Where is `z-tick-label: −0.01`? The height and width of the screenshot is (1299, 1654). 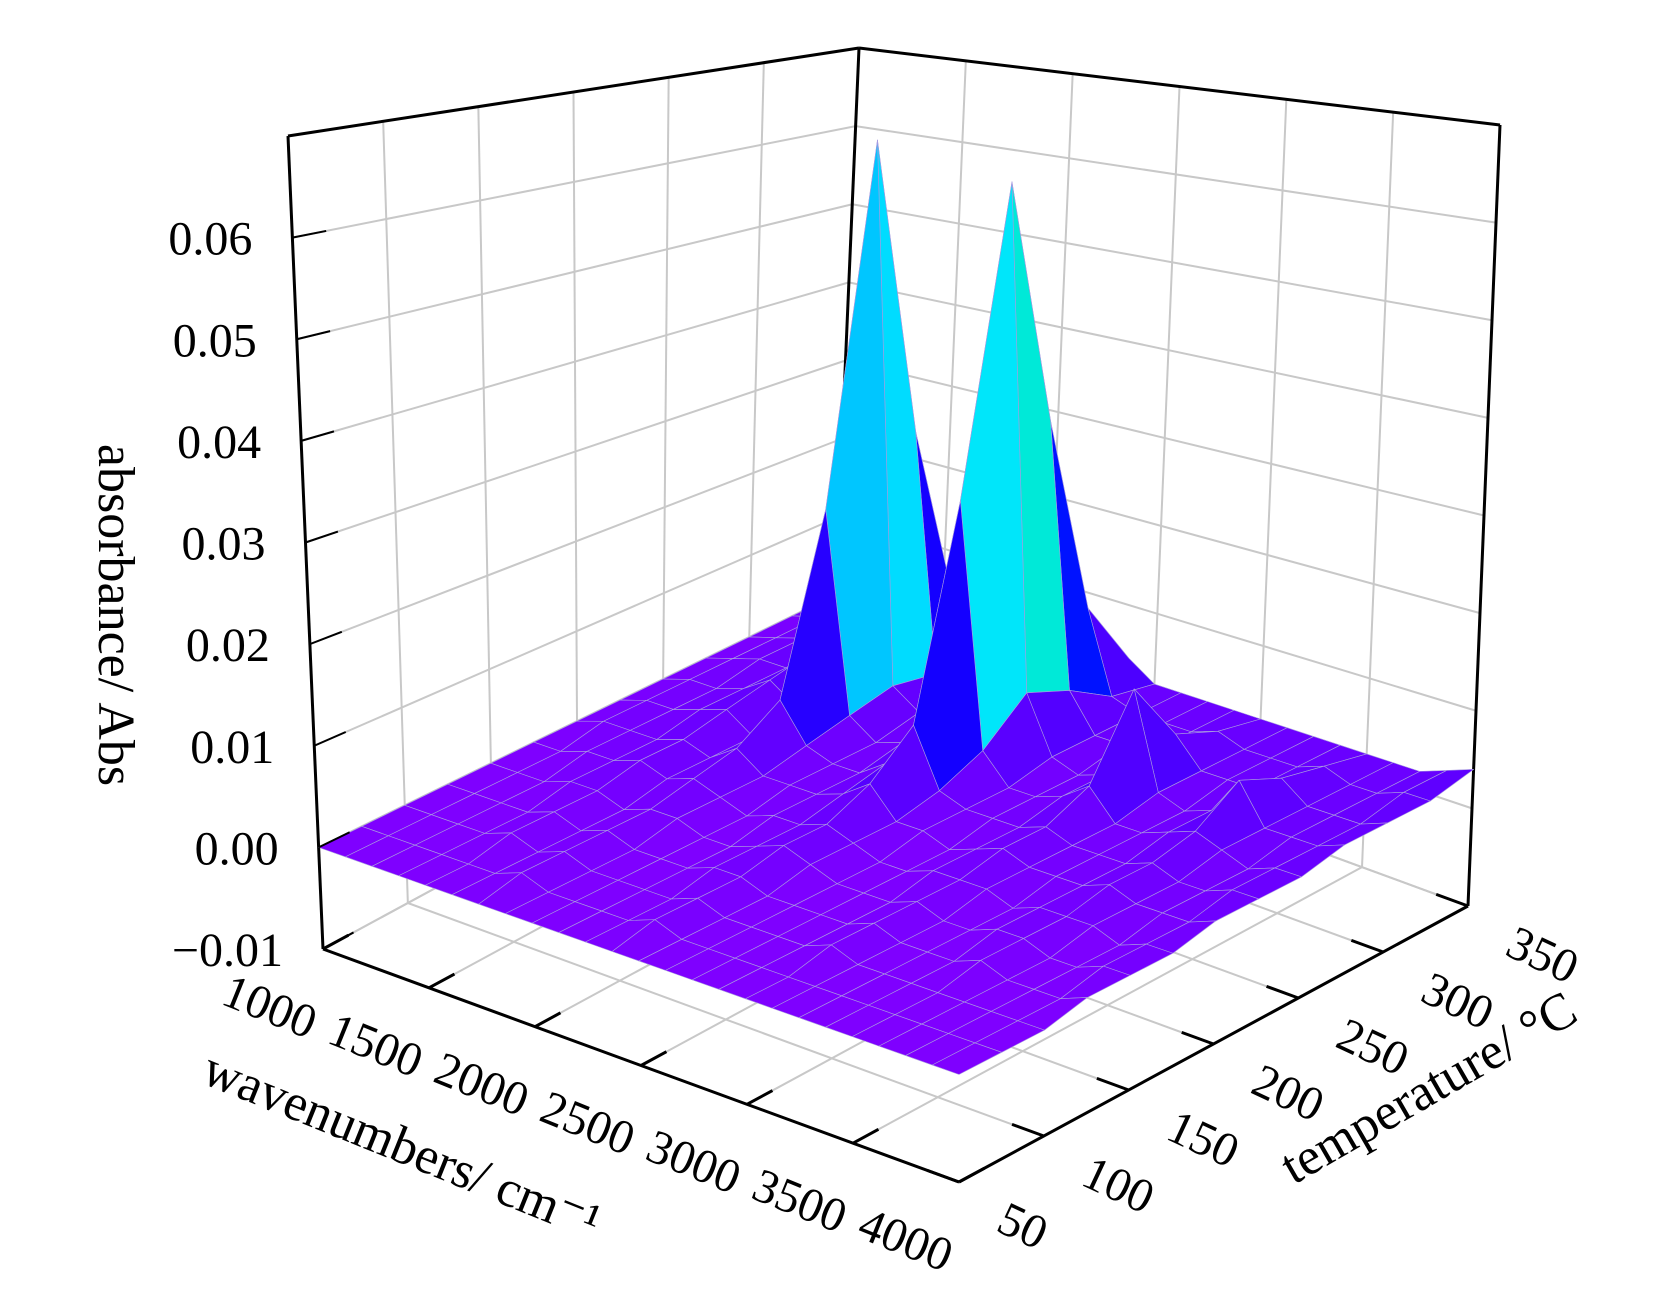
z-tick-label: −0.01 is located at coordinates (227, 950).